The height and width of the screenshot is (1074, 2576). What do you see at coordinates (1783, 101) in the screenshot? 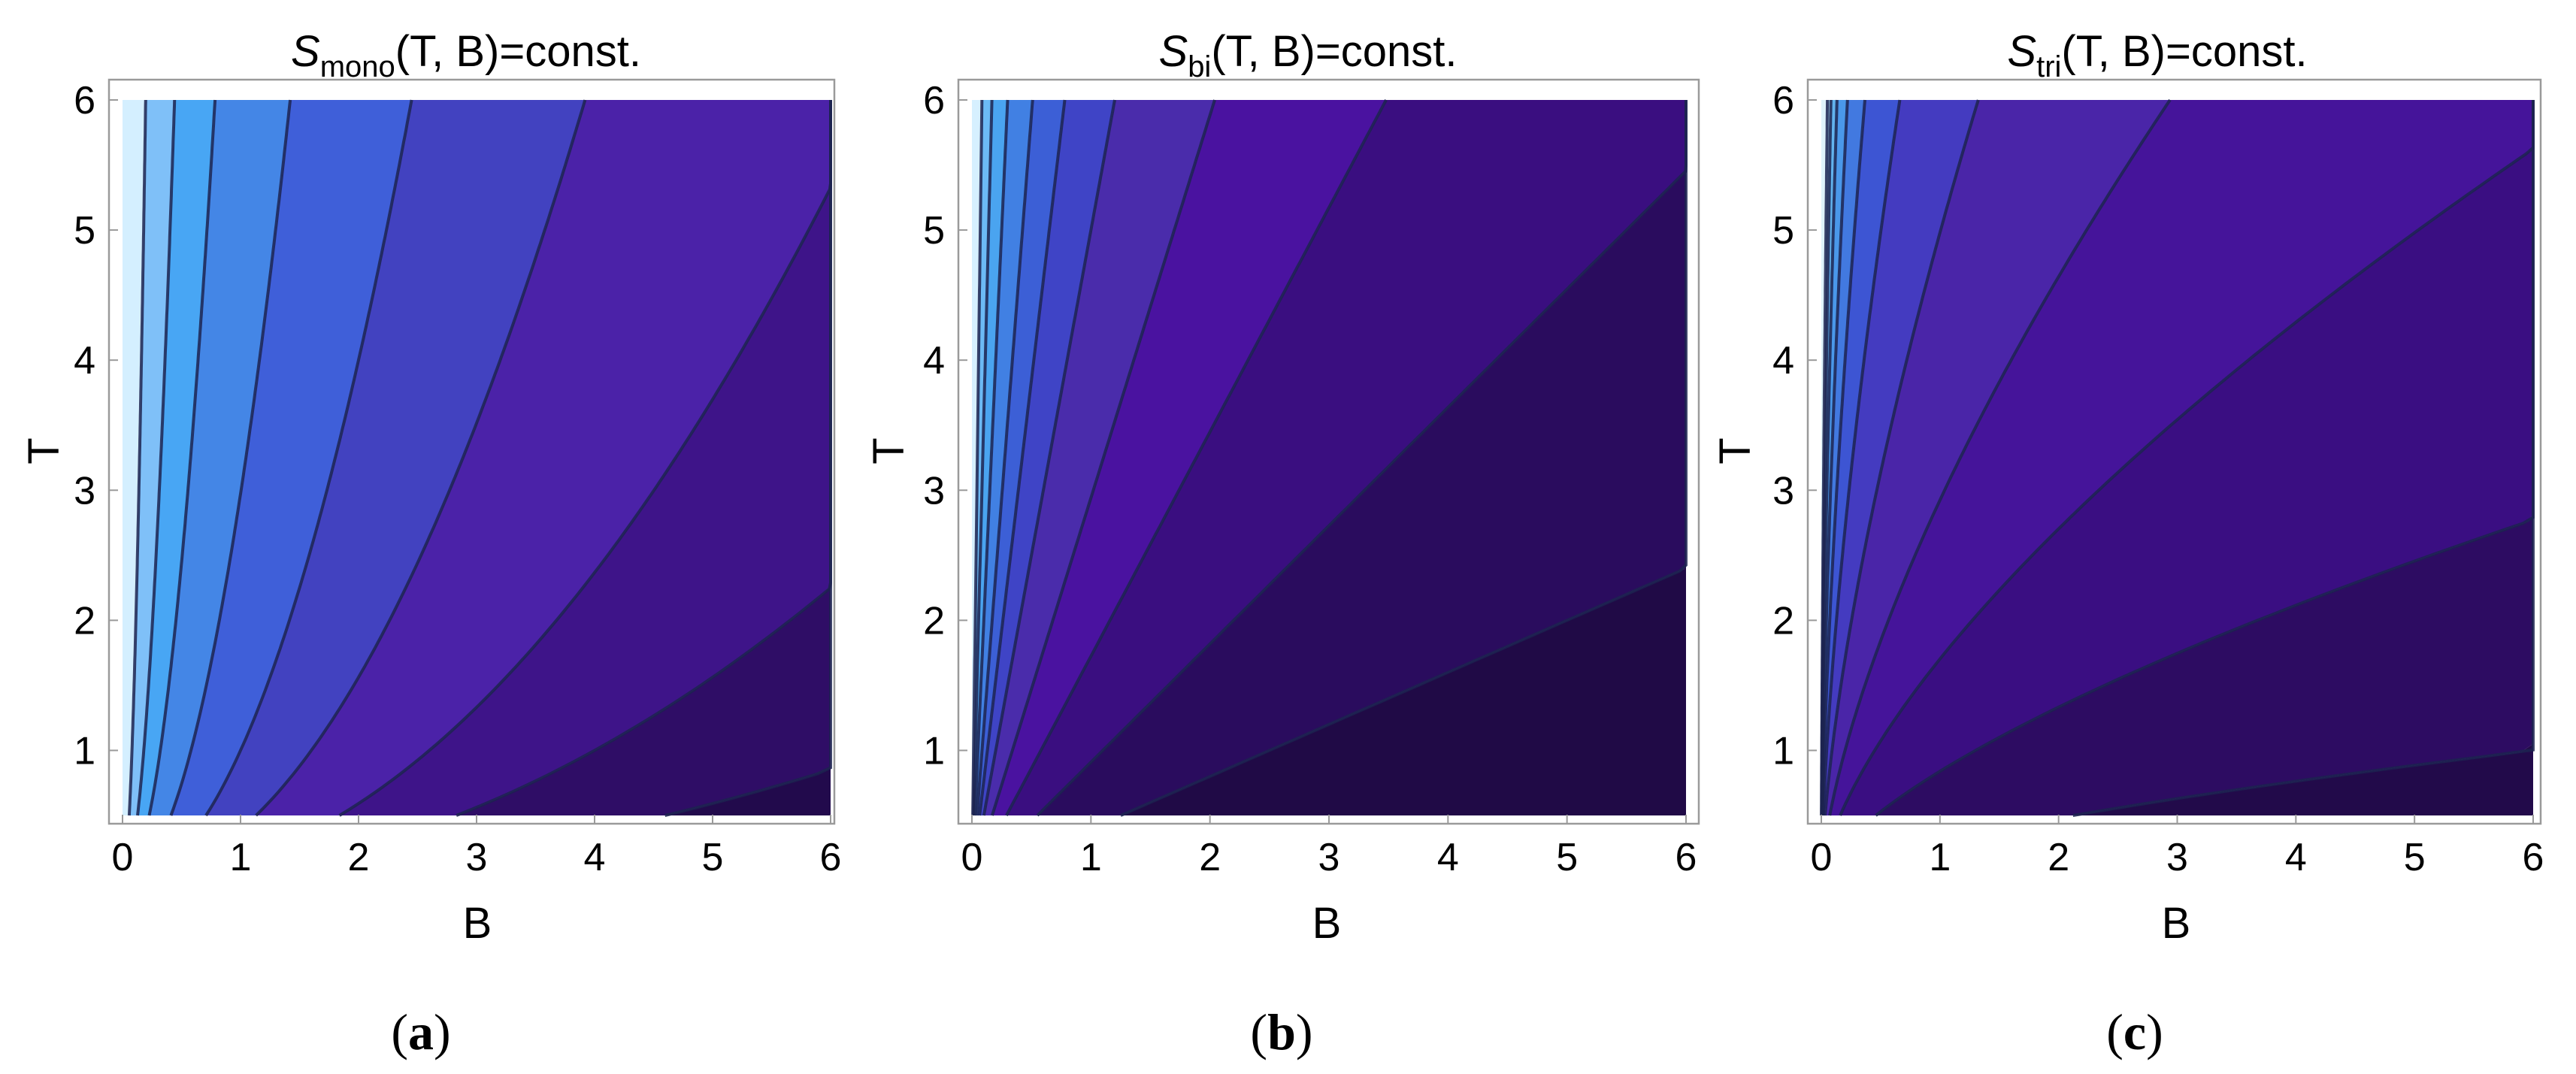
I see `panel-c-y-tick-label: 6` at bounding box center [1783, 101].